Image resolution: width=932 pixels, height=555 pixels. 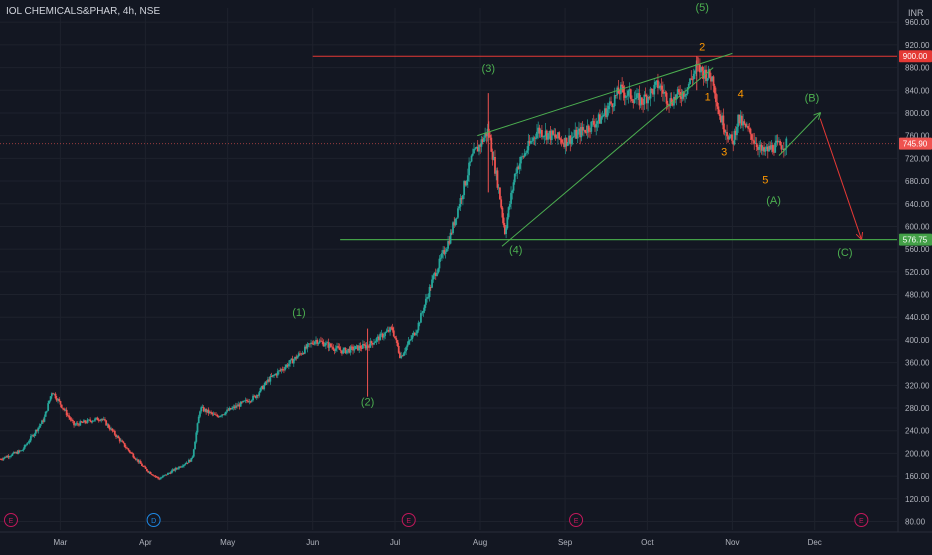 I want to click on wave-label: (4), so click(x=515, y=251).